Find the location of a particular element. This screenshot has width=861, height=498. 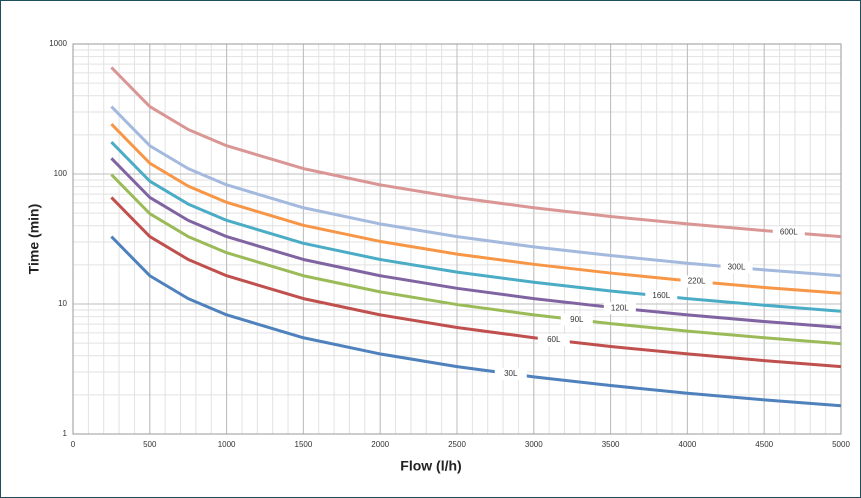

series-label: 30L is located at coordinates (511, 373).